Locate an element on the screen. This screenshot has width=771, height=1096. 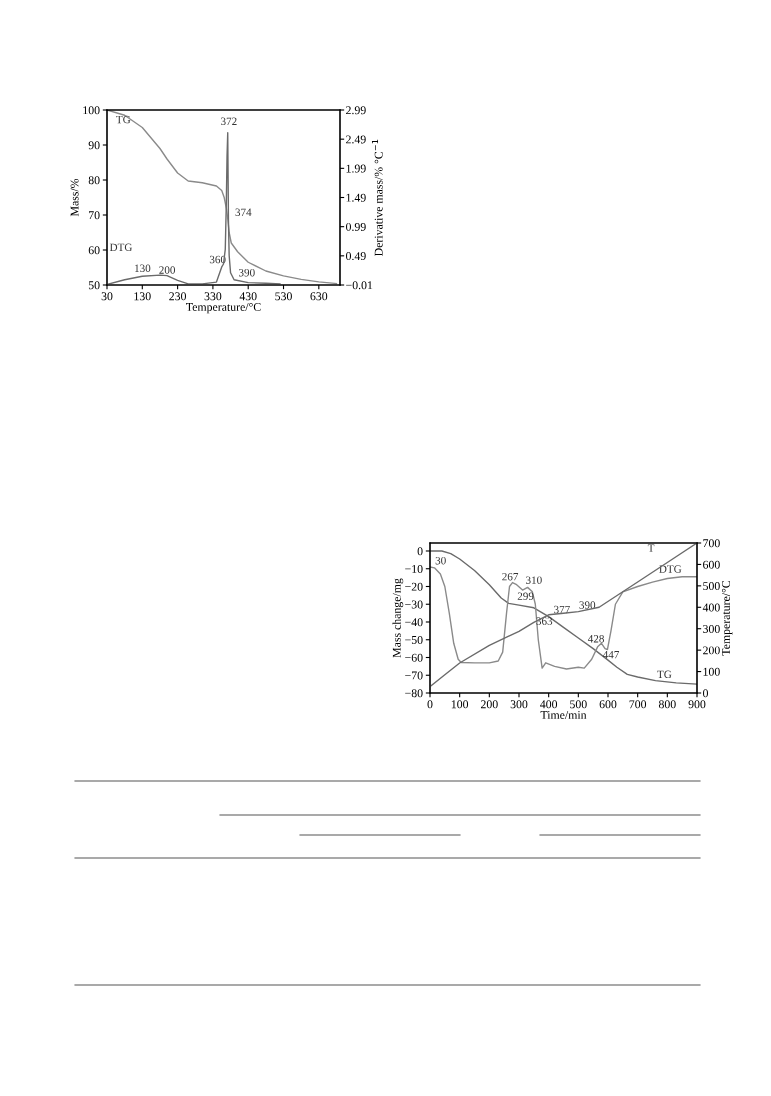
annotation: 374 is located at coordinates (243, 212).